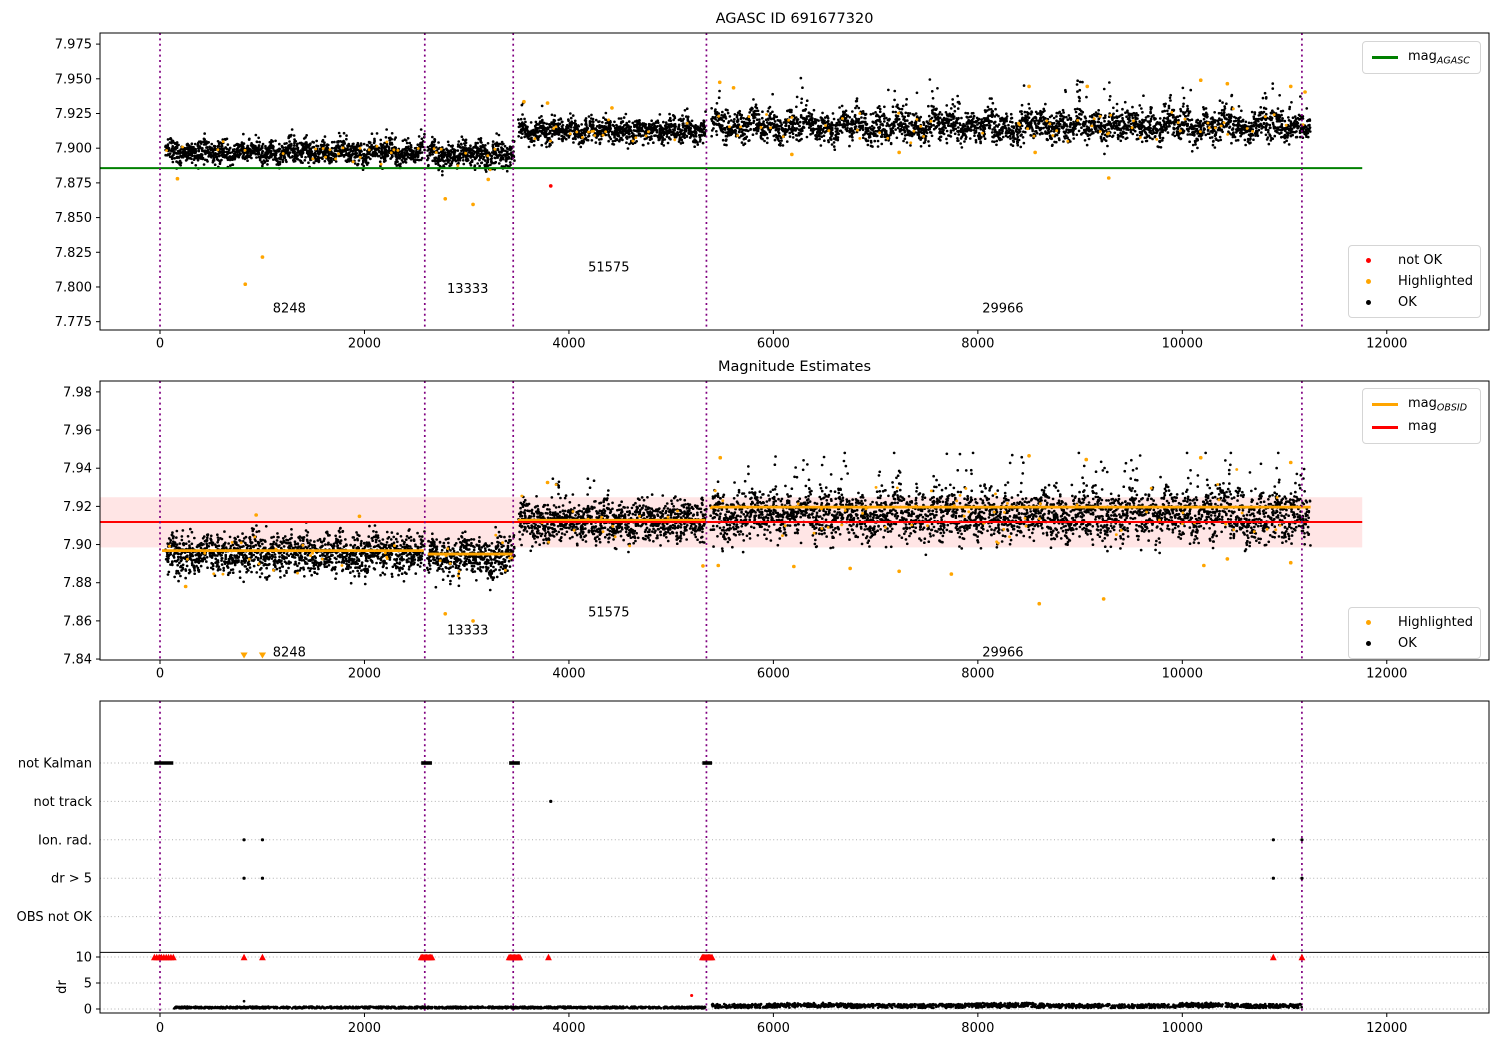 This screenshot has height=1050, width=1500. Describe the element at coordinates (83, 958) in the screenshot. I see `svg-text: 10` at that location.